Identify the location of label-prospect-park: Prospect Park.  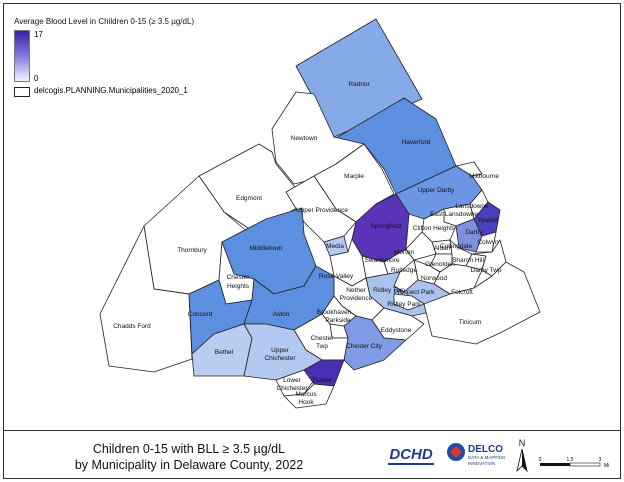
(415, 292).